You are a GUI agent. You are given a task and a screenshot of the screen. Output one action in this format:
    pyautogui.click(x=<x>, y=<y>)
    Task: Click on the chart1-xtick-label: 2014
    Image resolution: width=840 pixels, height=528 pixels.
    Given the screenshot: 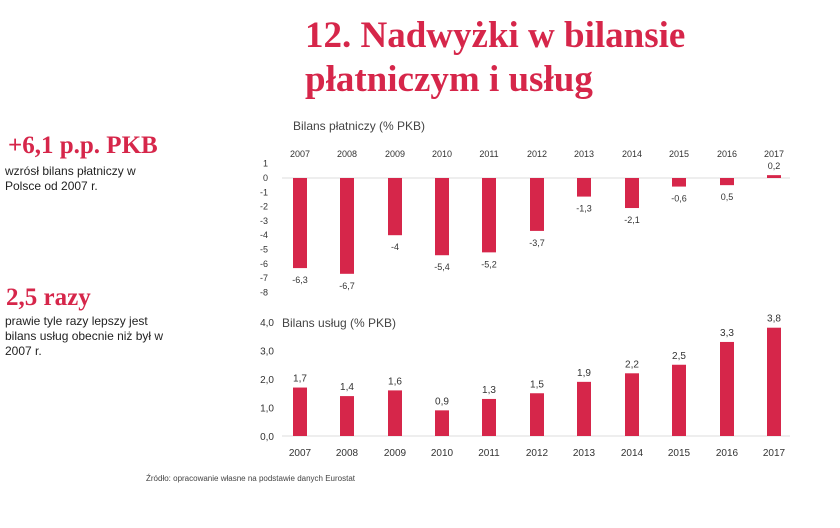 What is the action you would take?
    pyautogui.click(x=632, y=154)
    